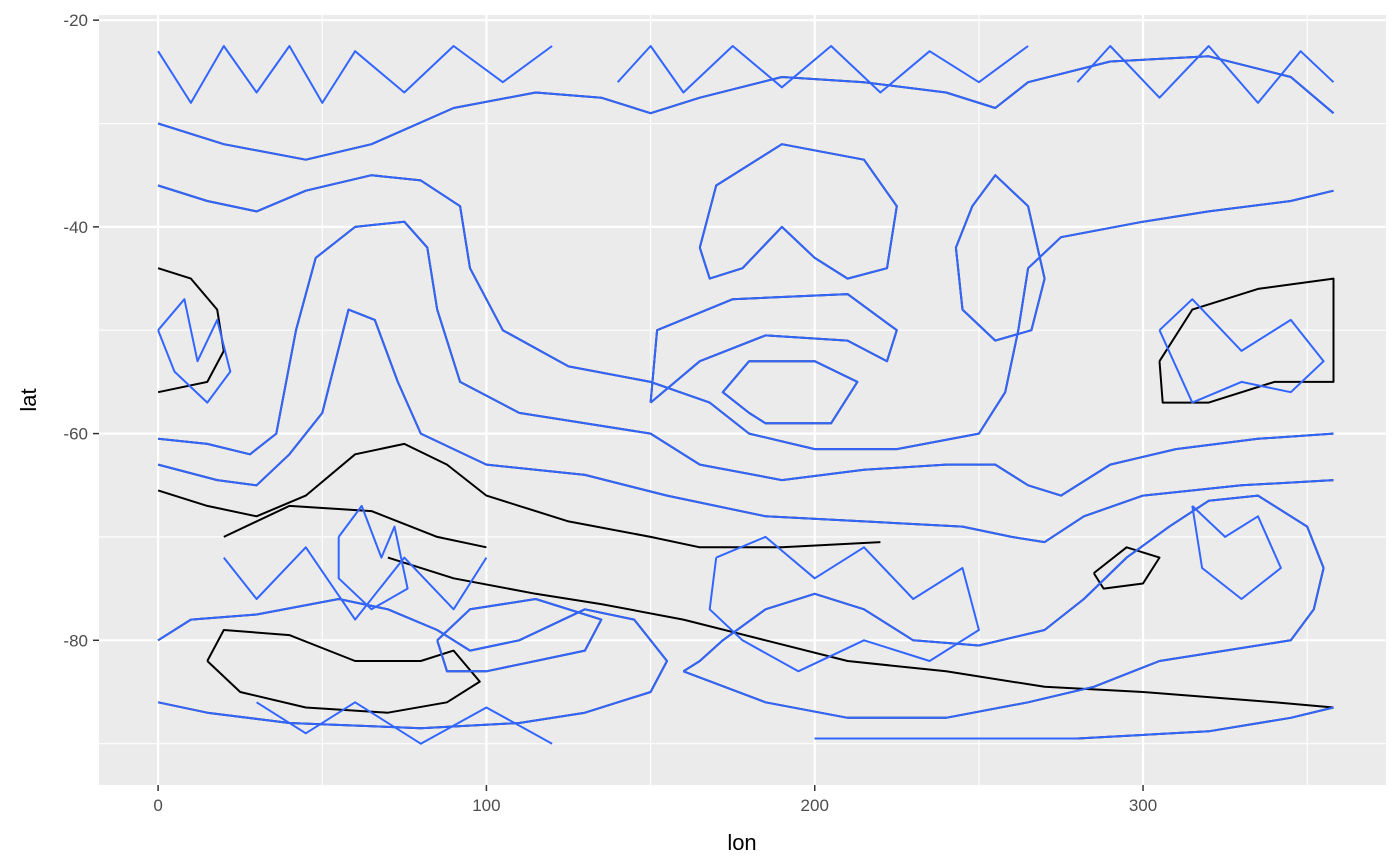  What do you see at coordinates (1143, 805) in the screenshot?
I see `x-tick-label: 300` at bounding box center [1143, 805].